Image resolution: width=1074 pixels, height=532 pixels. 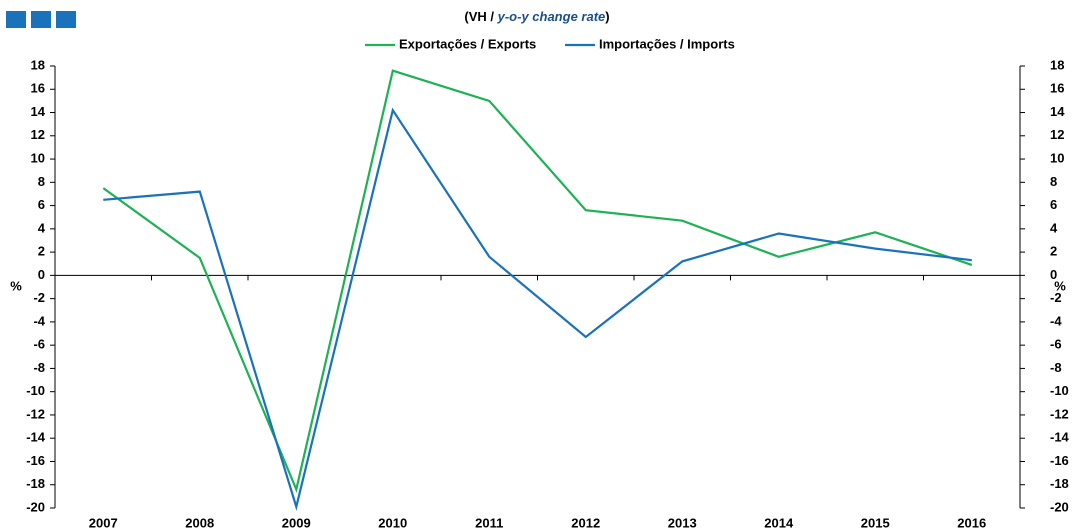 What do you see at coordinates (1057, 88) in the screenshot?
I see `y2-tick-label: 16` at bounding box center [1057, 88].